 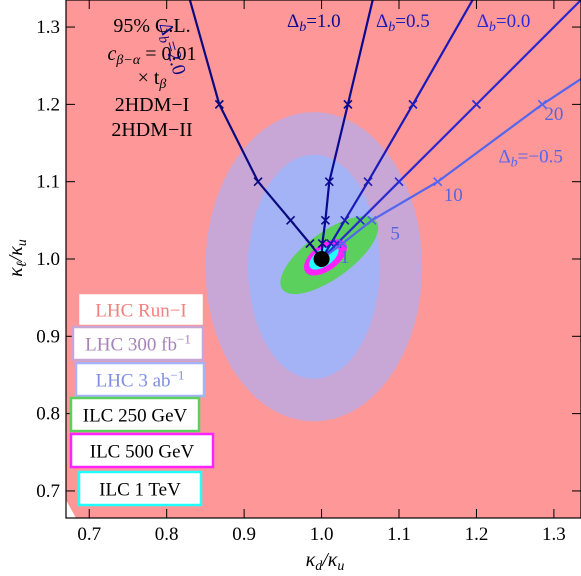 What do you see at coordinates (48, 491) in the screenshot?
I see `y-tick-label: 0.7` at bounding box center [48, 491].